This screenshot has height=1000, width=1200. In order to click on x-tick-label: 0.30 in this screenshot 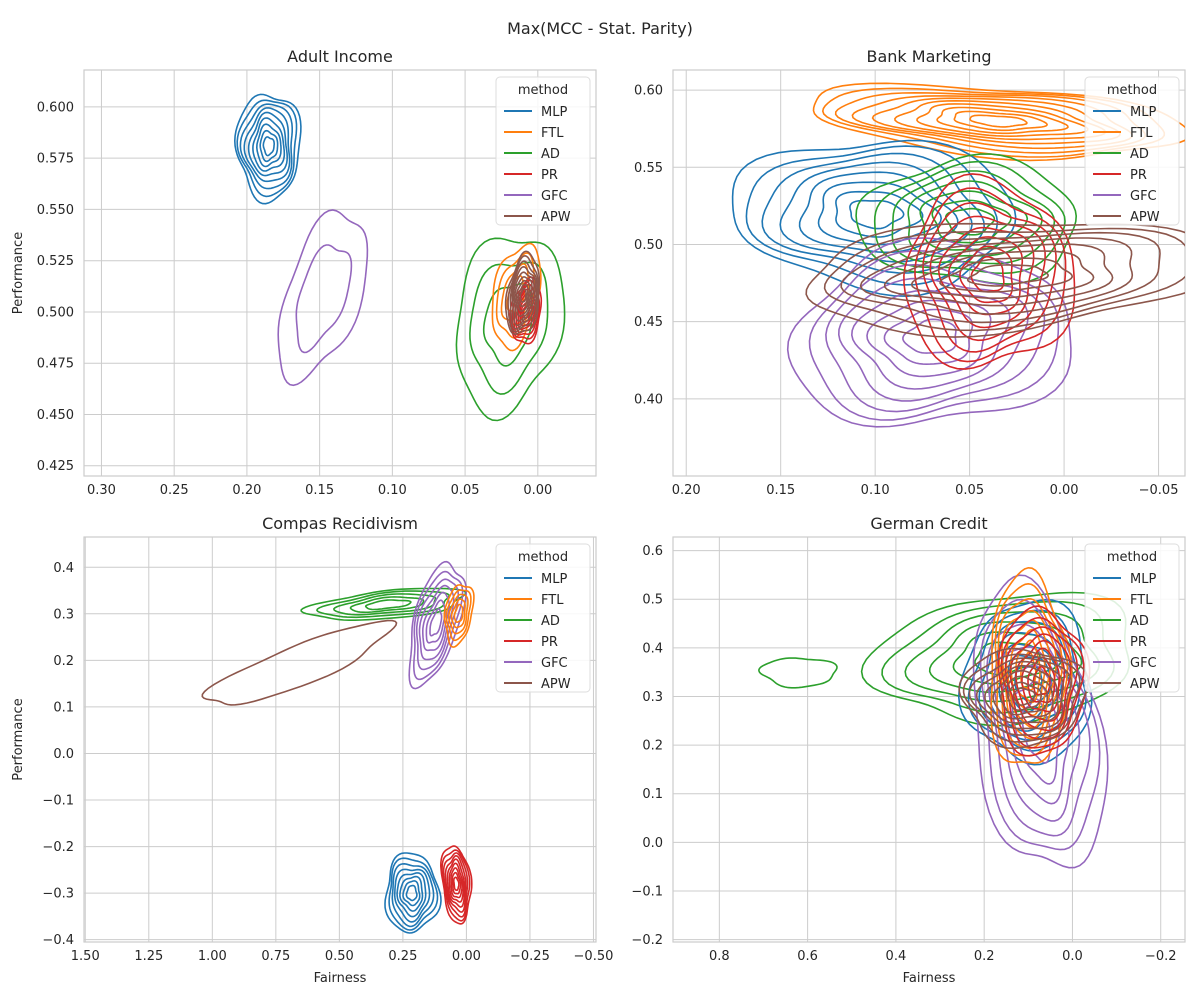, I will do `click(101, 490)`.